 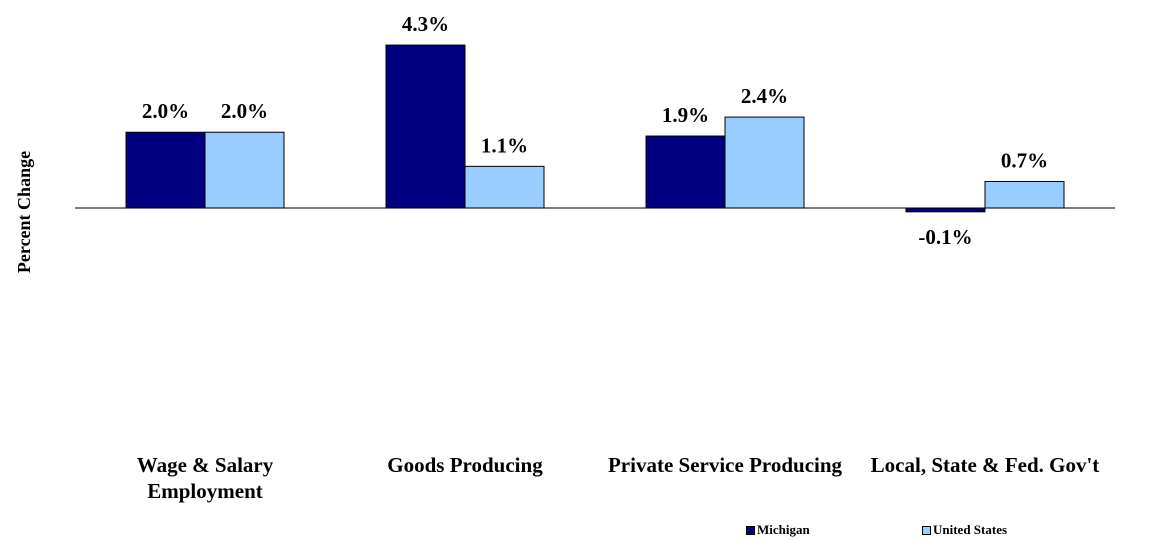 I want to click on legend-label: Michigan, so click(x=783, y=529).